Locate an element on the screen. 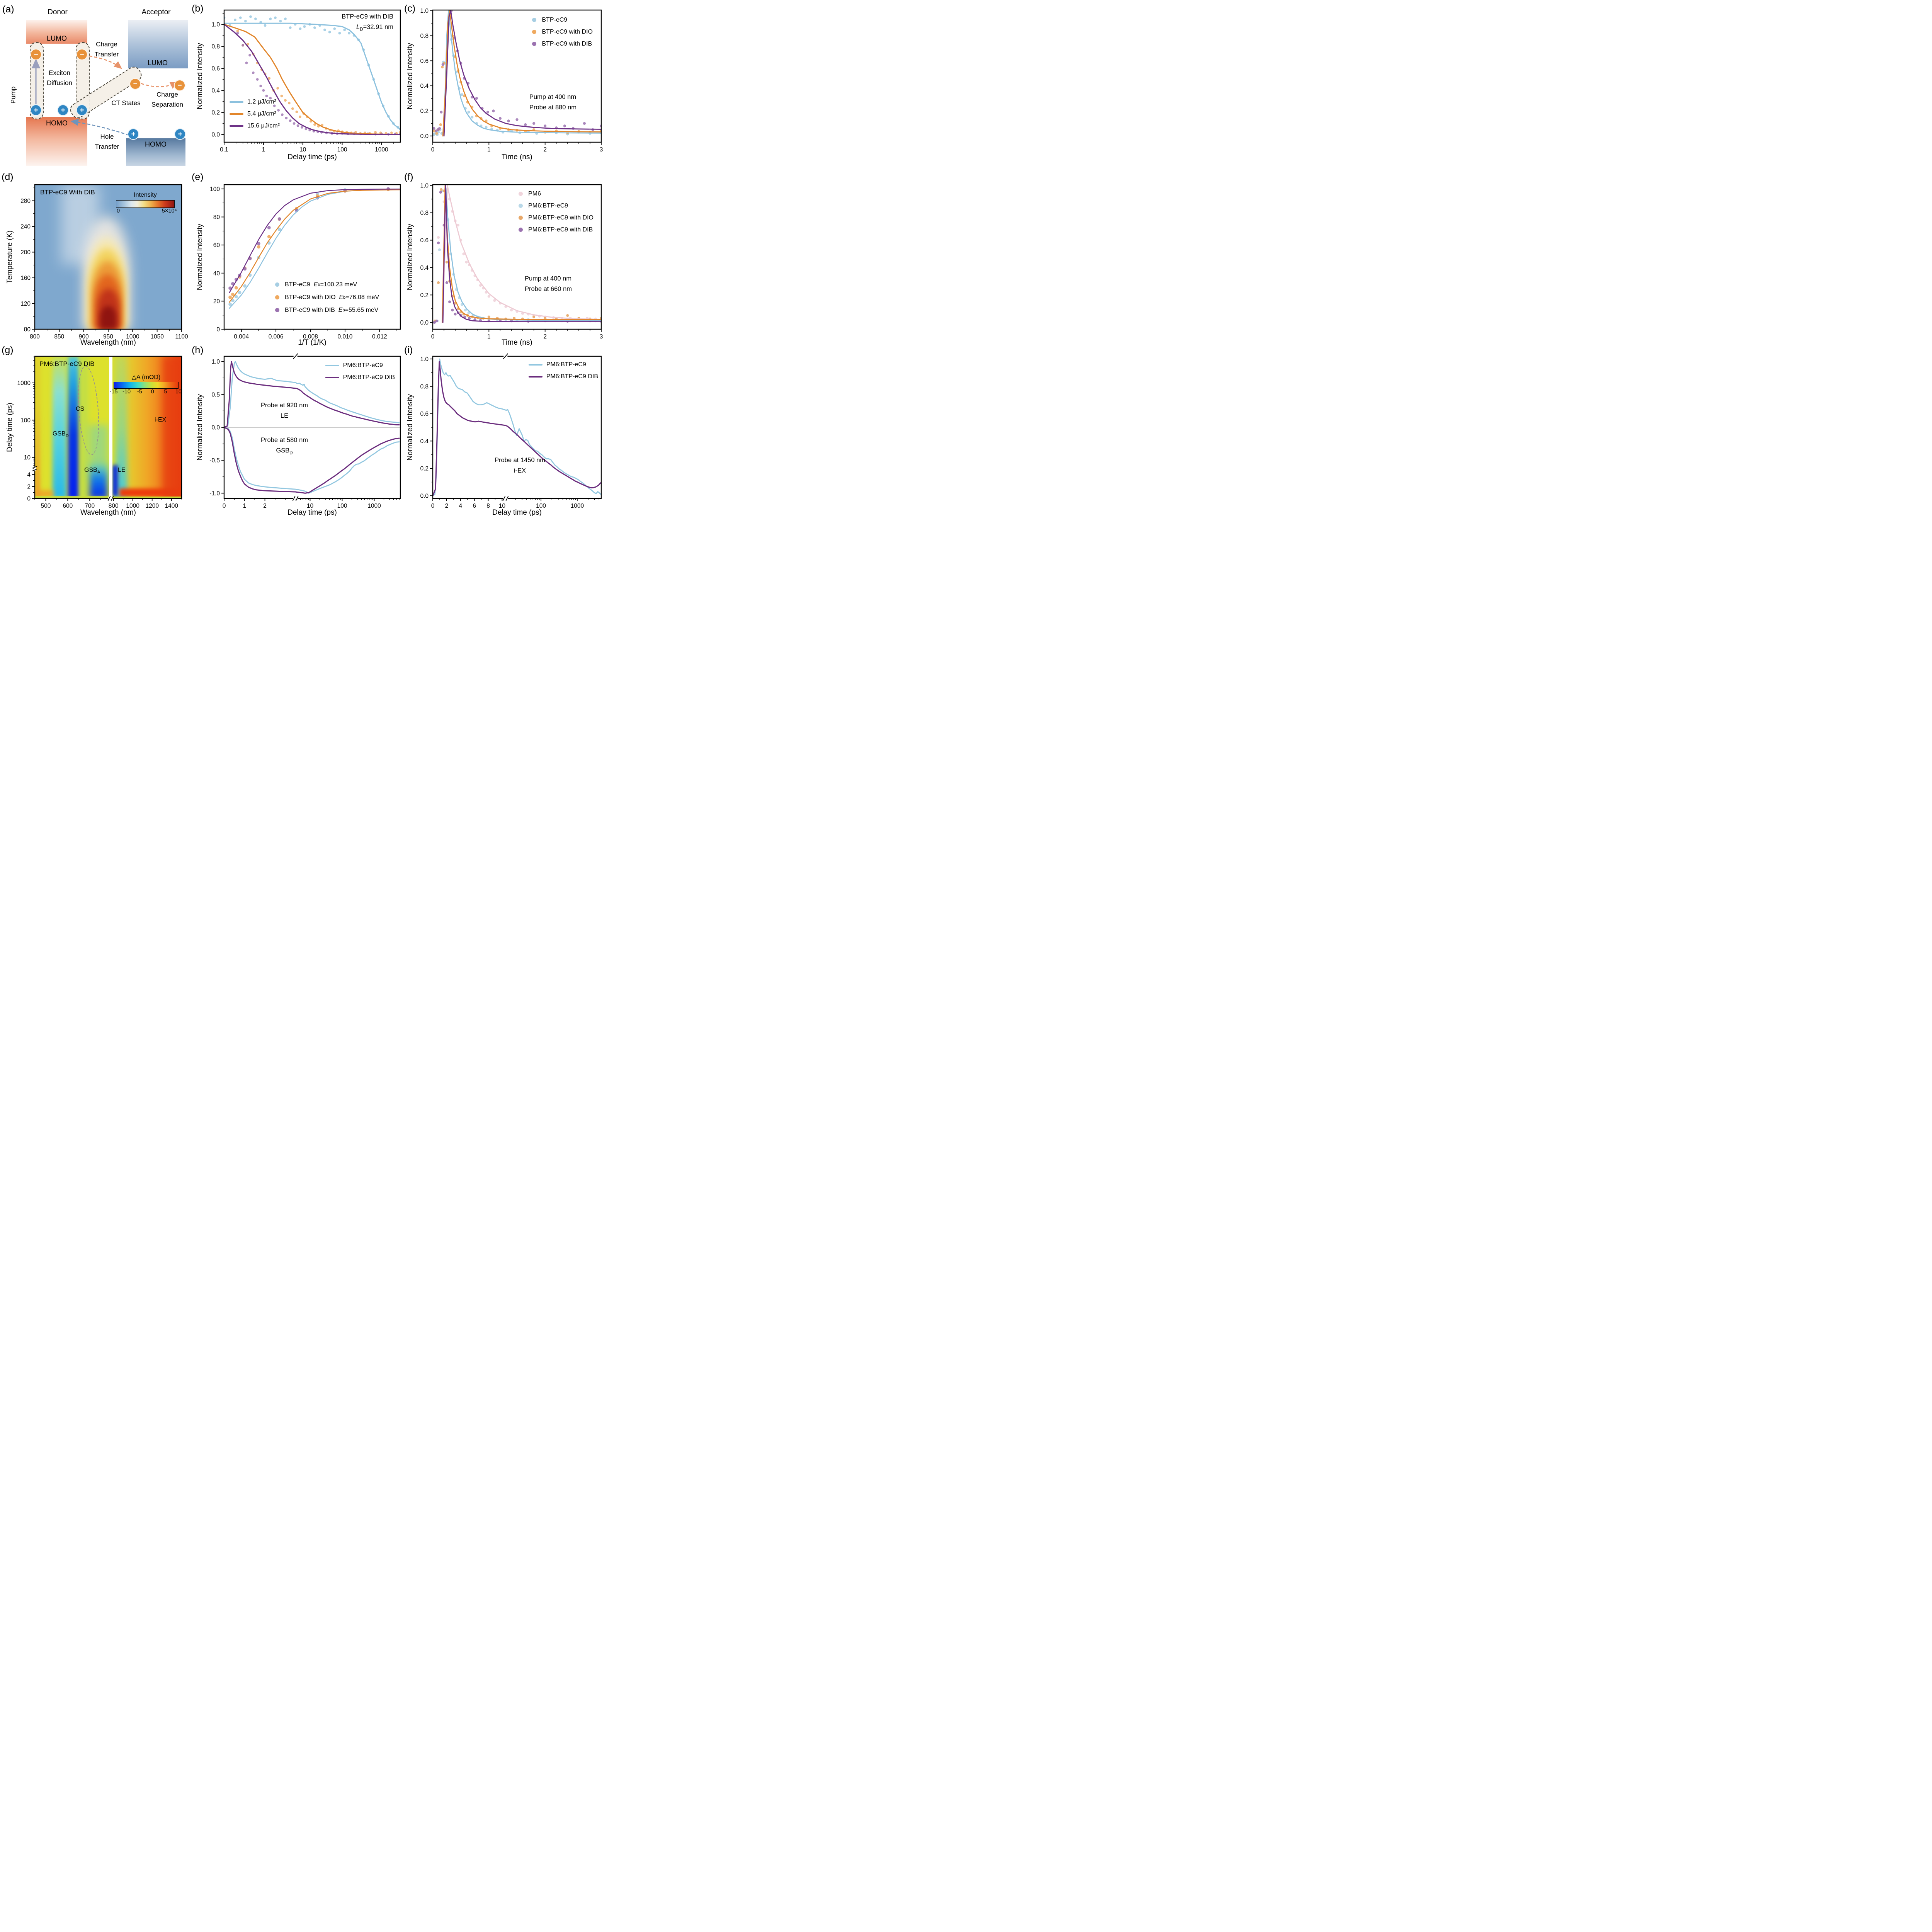 Image resolution: width=1932 pixels, height=1932 pixels. legend: PM6:BTP-eC9 PM6:BTP-eC9 DIB is located at coordinates (563, 371).